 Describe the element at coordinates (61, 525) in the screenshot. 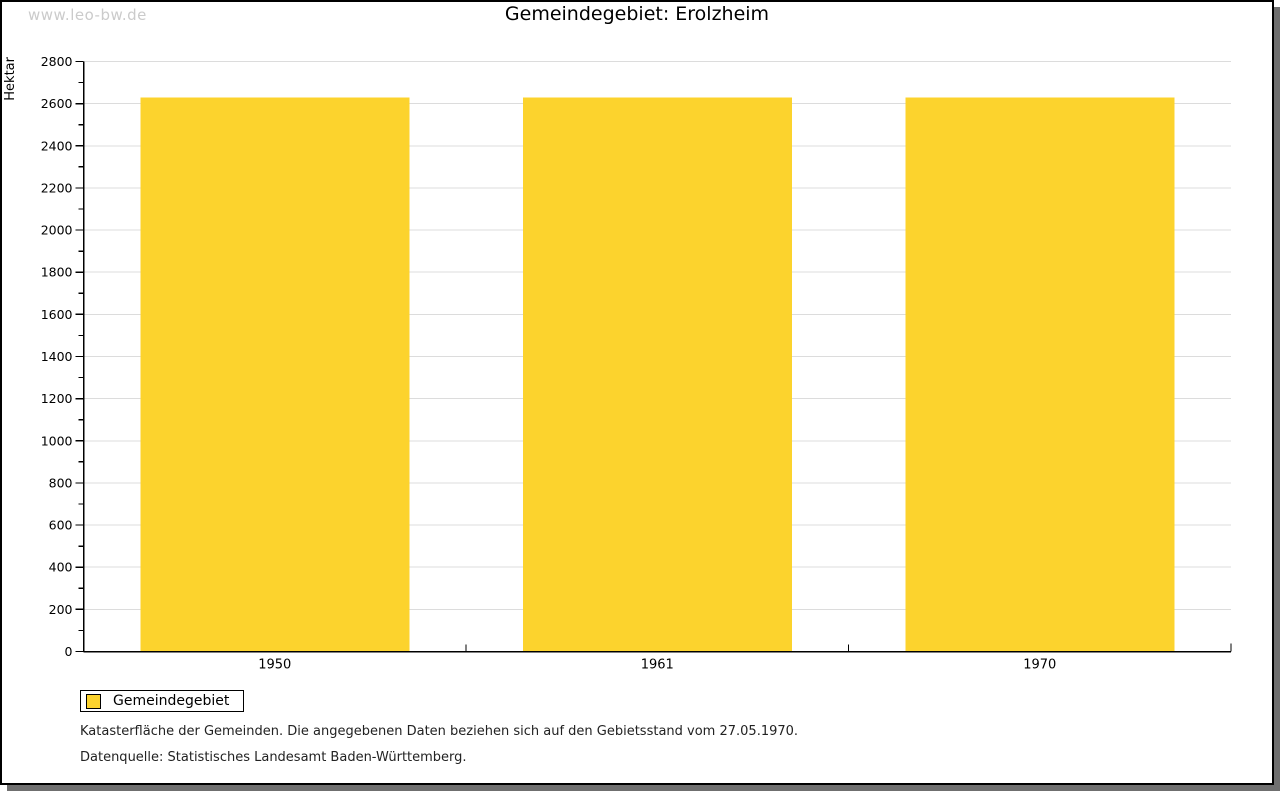

I see `y-tick-label: 600` at that location.